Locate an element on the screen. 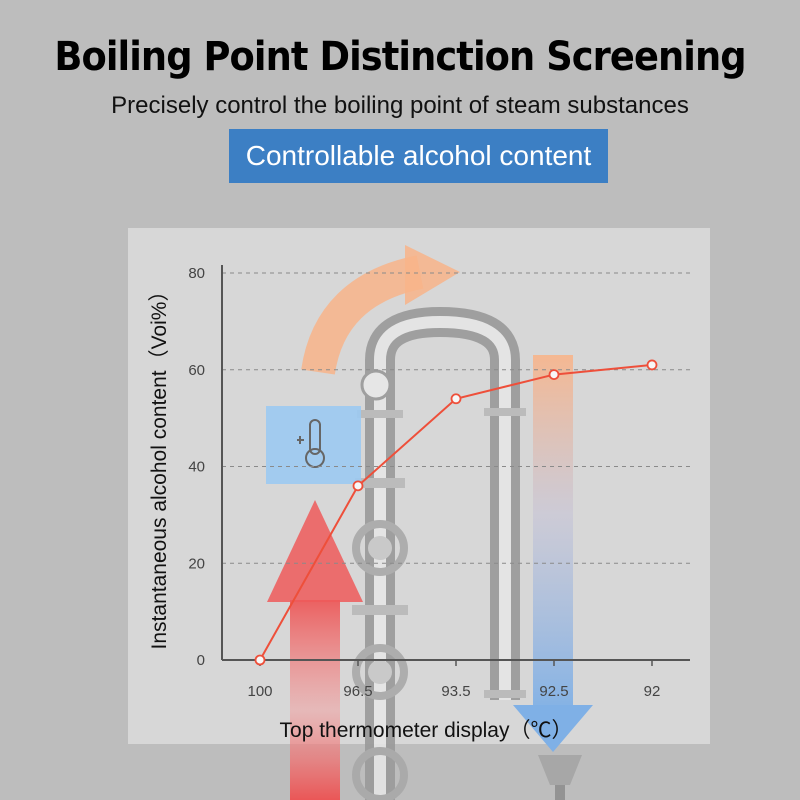 This screenshot has height=800, width=800. x-axis-label: Top thermometer display（℃） is located at coordinates (426, 730).